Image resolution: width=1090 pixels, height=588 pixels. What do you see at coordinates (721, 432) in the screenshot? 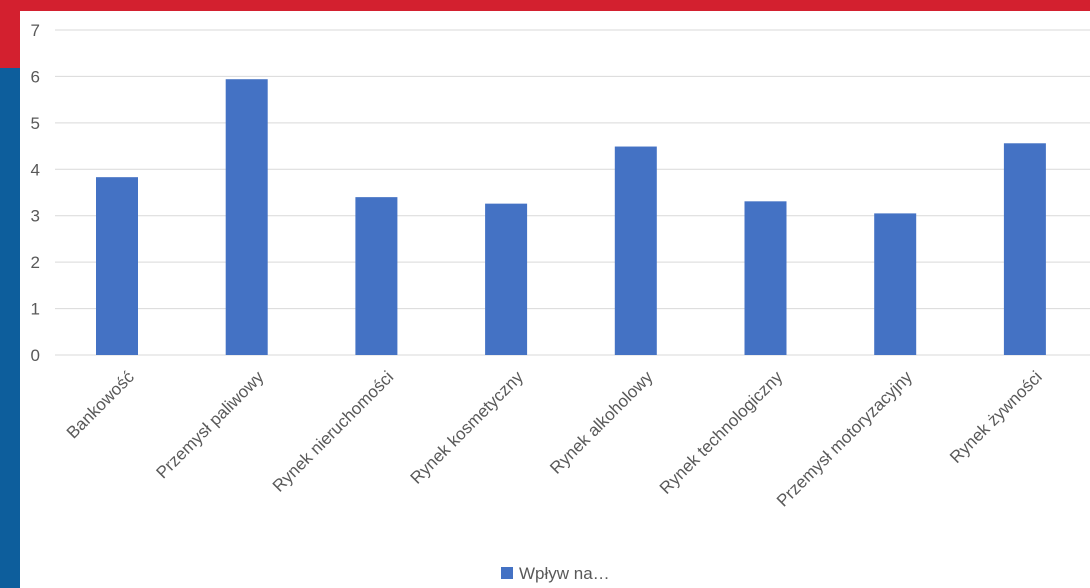
I see `category-label: Rynek technologiczny` at bounding box center [721, 432].